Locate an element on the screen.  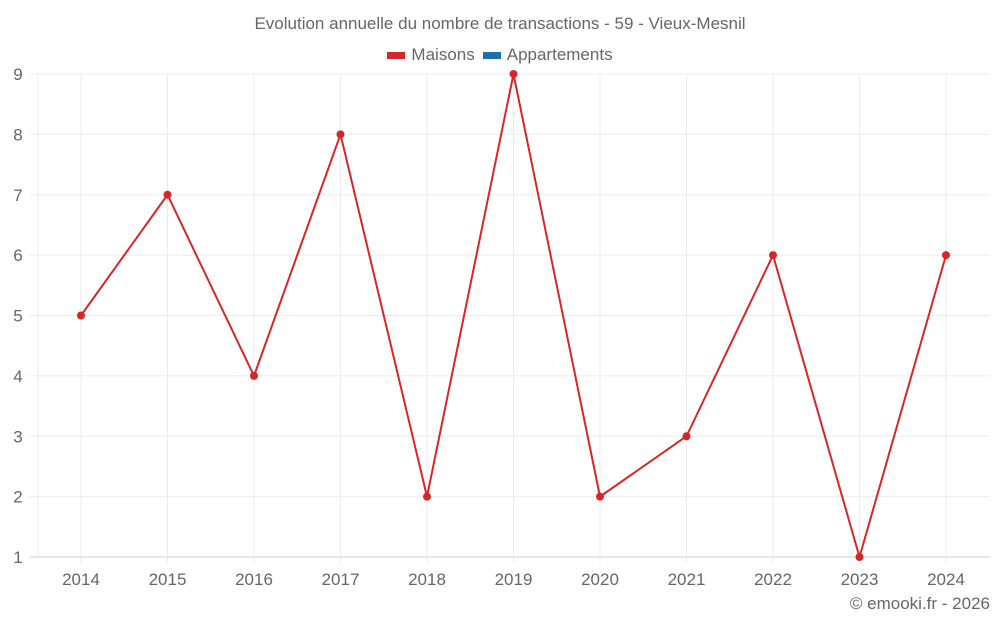
x-tick-label: 2019 is located at coordinates (514, 579).